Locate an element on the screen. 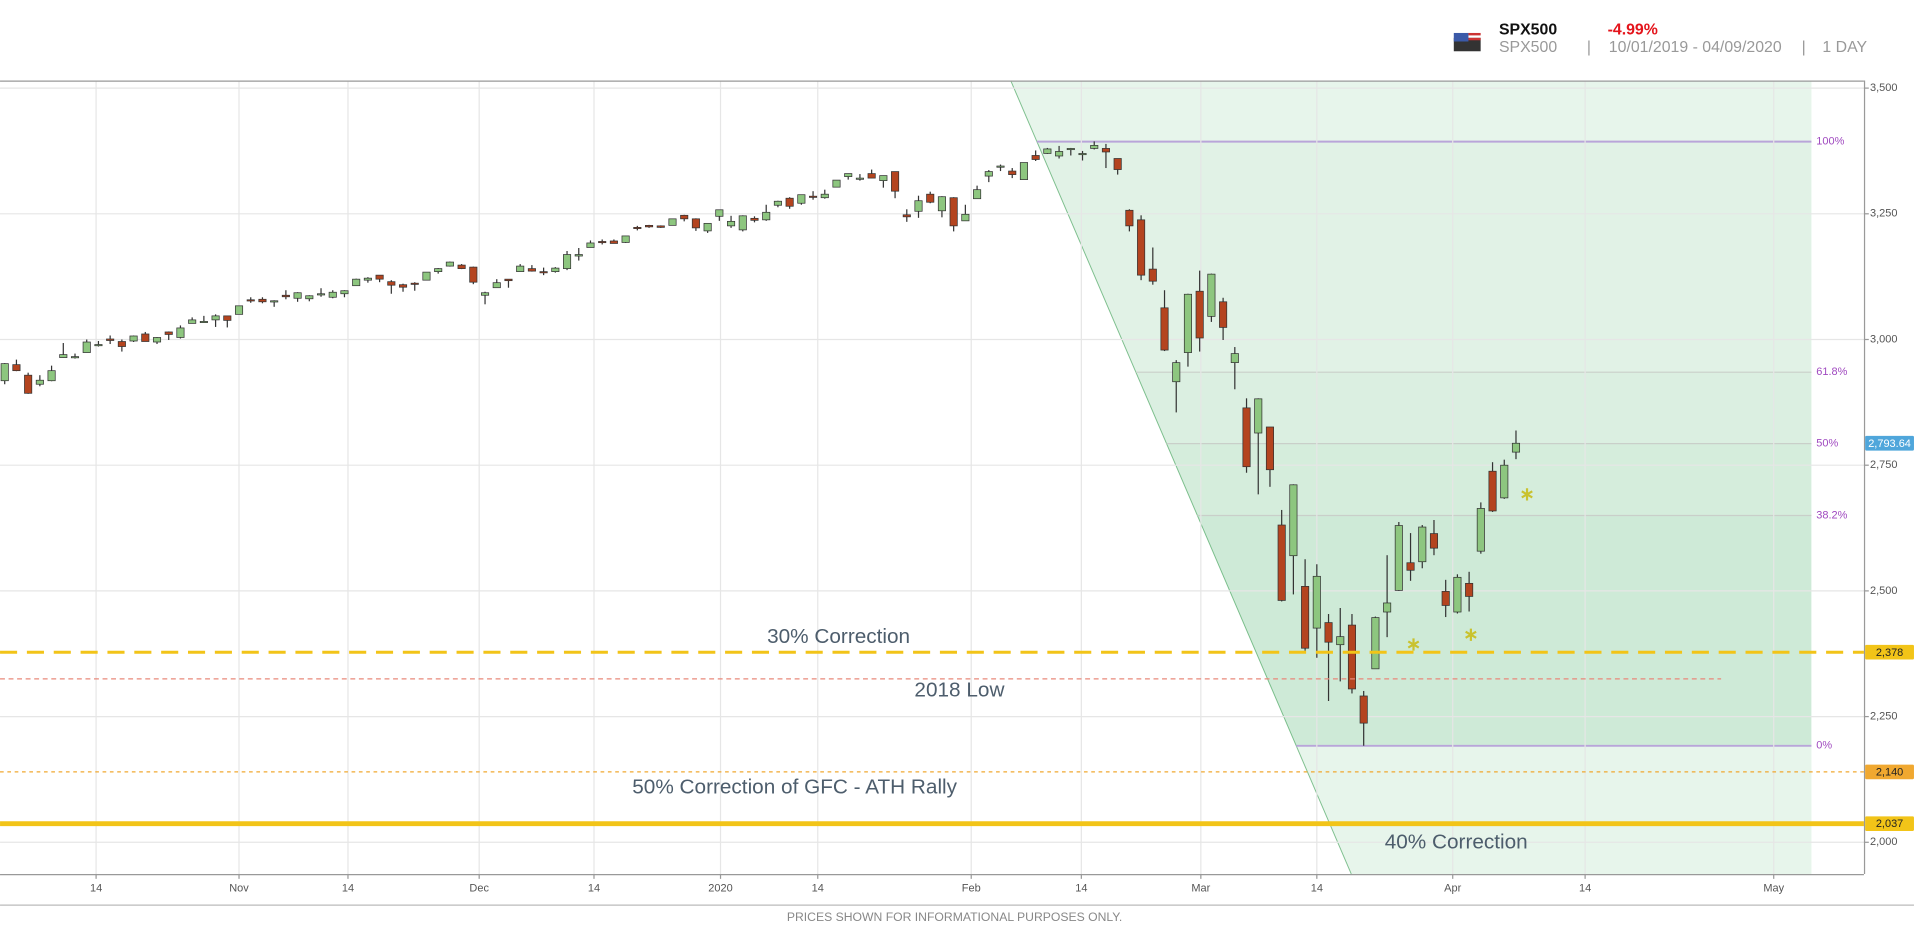  x-tick-label: Mar is located at coordinates (1200, 889).